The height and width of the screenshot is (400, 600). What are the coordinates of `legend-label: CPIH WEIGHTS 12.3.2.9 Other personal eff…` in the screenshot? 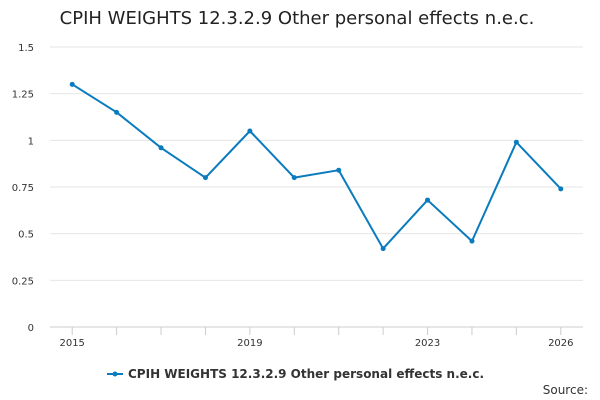 It's located at (306, 374).